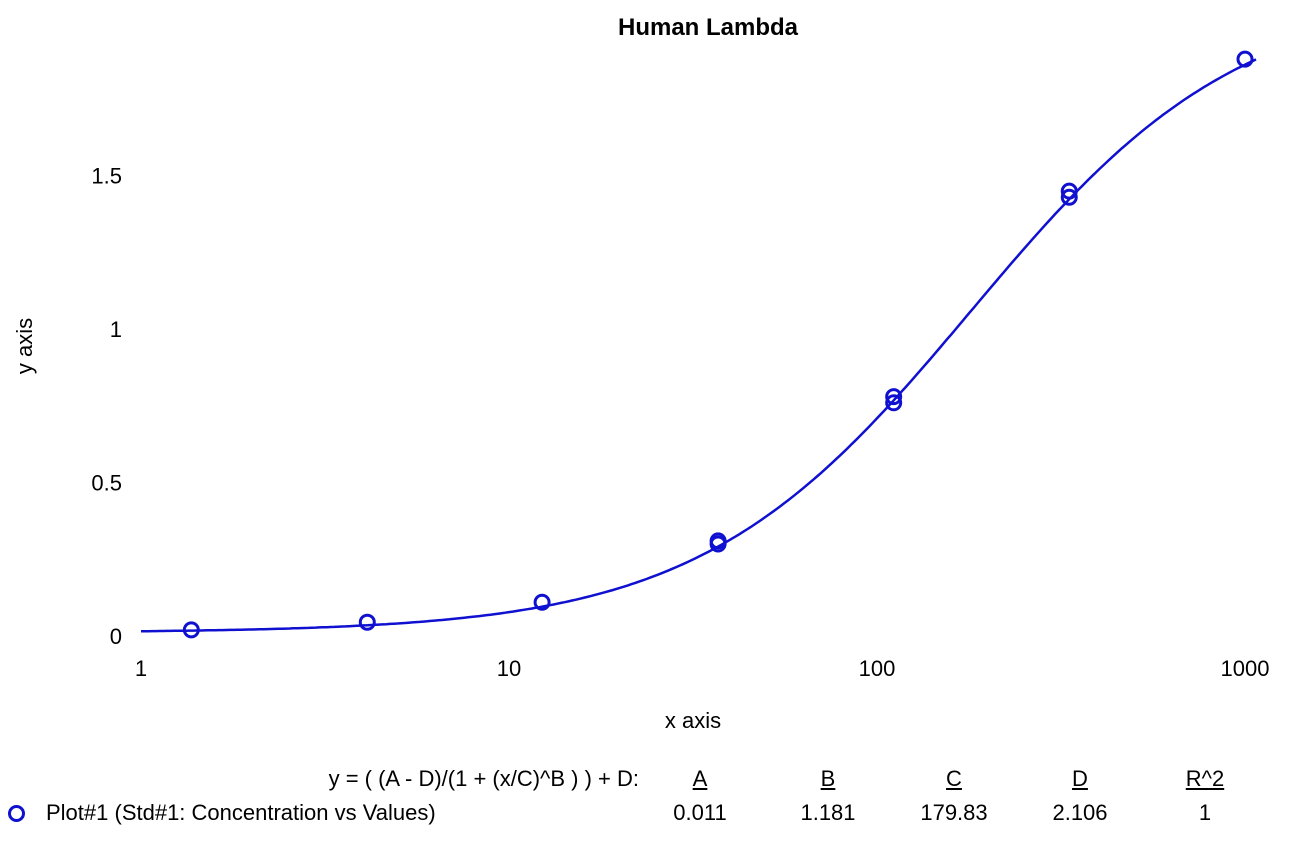  What do you see at coordinates (106, 176) in the screenshot?
I see `y-tick-label: 1.5` at bounding box center [106, 176].